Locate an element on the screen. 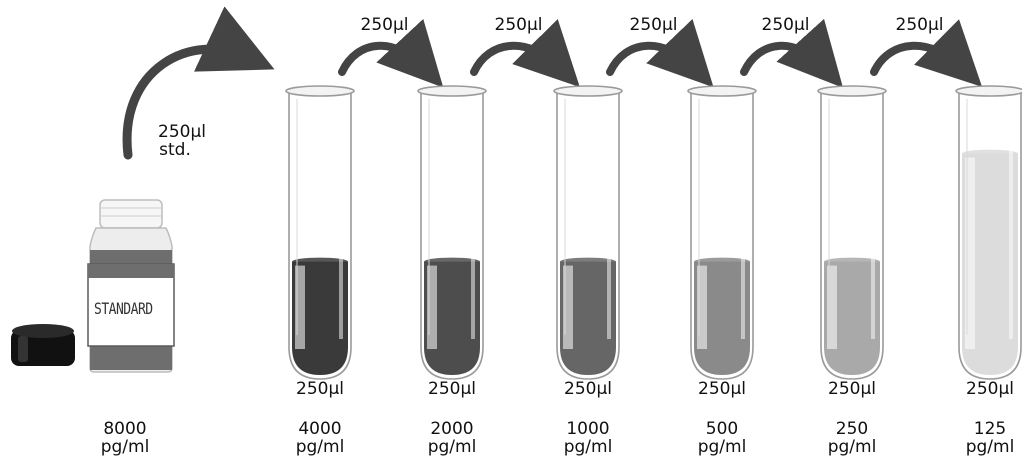 The height and width of the screenshot is (464, 1022). tube-concentration-value: 4000 is located at coordinates (320, 429).